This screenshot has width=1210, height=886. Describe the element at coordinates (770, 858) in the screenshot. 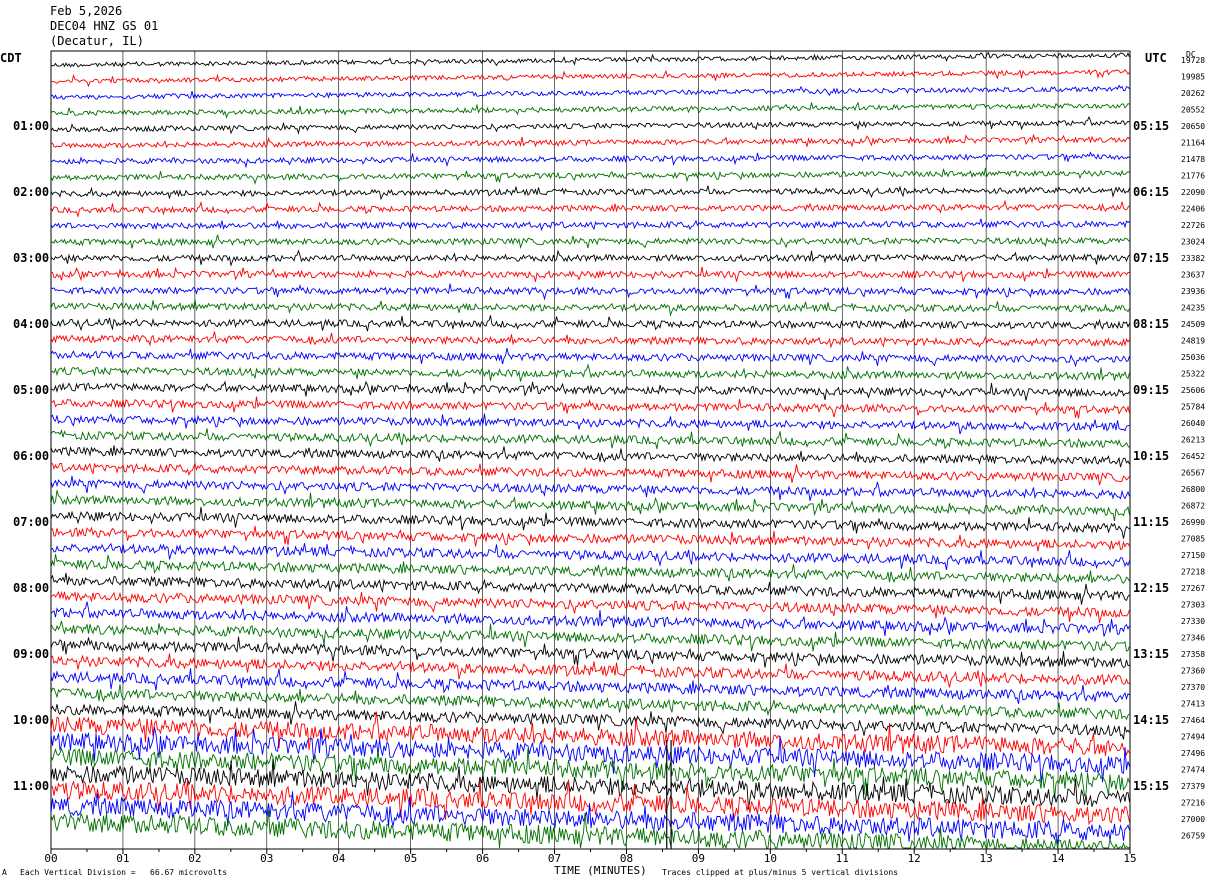

I see `x-tick-label: 10` at that location.